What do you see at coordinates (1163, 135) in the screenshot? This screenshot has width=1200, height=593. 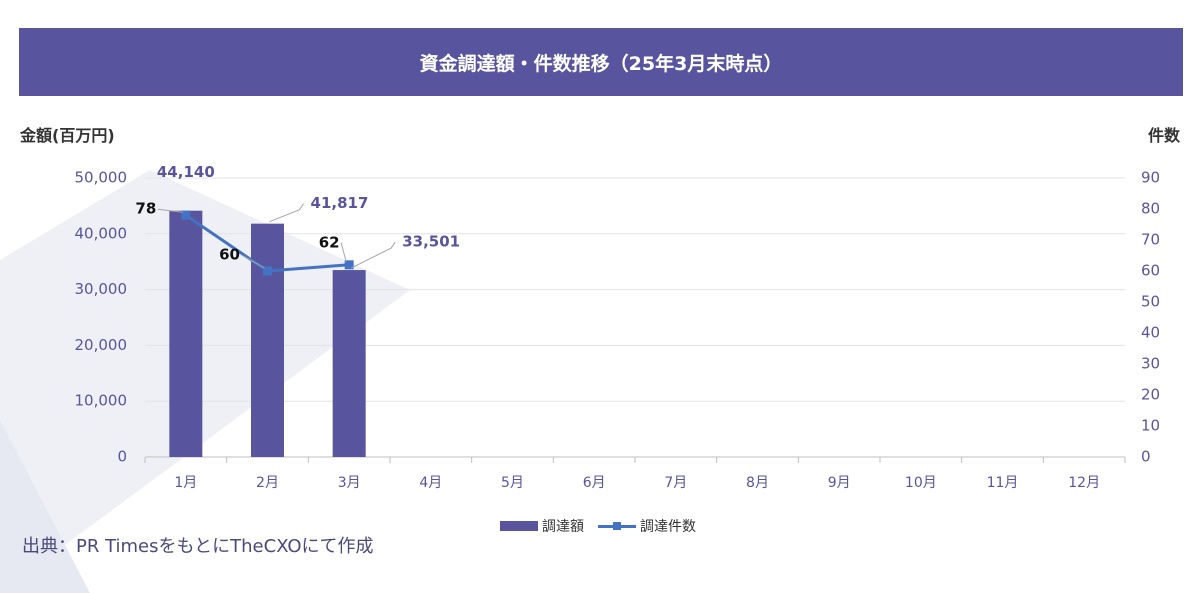 I see `right-axis-title: 件数` at bounding box center [1163, 135].